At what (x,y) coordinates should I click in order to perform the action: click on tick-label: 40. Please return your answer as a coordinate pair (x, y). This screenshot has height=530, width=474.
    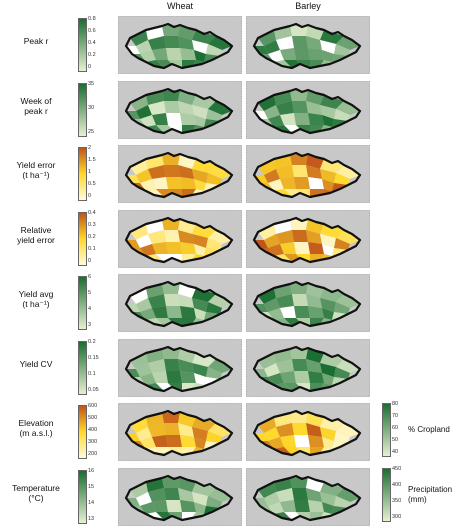
    Looking at the image, I should click on (395, 452).